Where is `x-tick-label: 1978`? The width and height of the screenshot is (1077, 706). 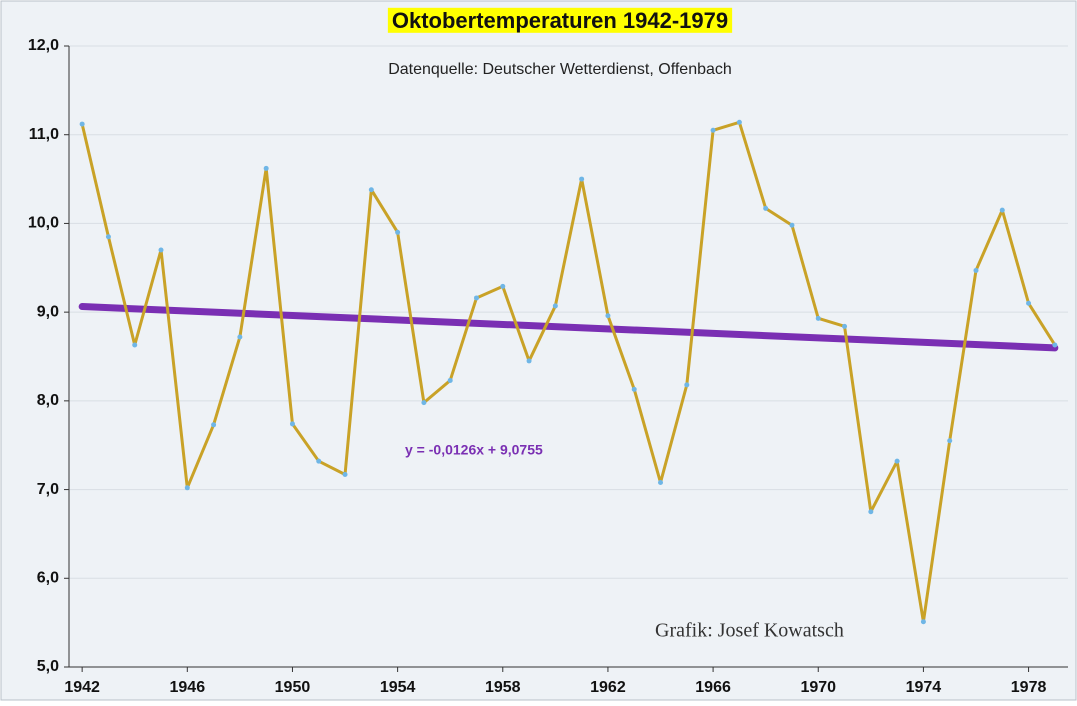
x-tick-label: 1978 is located at coordinates (1029, 687).